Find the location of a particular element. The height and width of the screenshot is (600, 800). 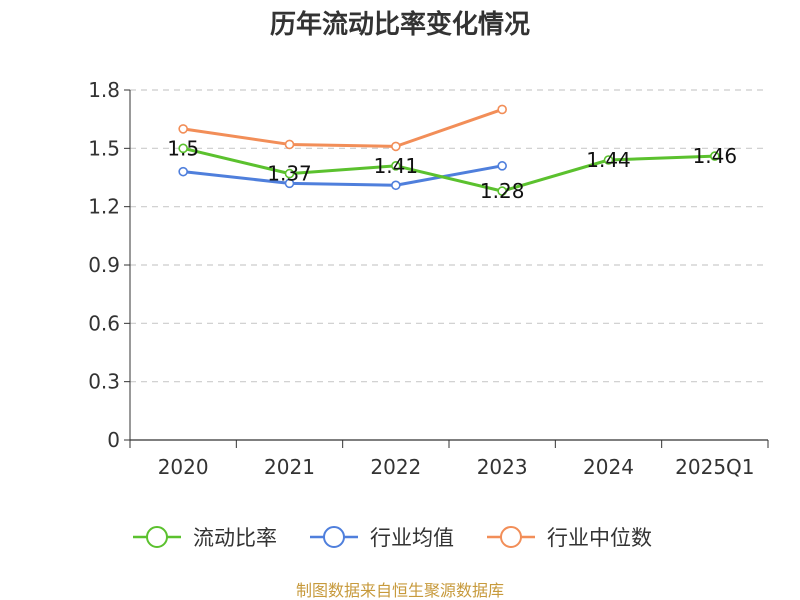

legend-label: 流动比率 is located at coordinates (235, 538).